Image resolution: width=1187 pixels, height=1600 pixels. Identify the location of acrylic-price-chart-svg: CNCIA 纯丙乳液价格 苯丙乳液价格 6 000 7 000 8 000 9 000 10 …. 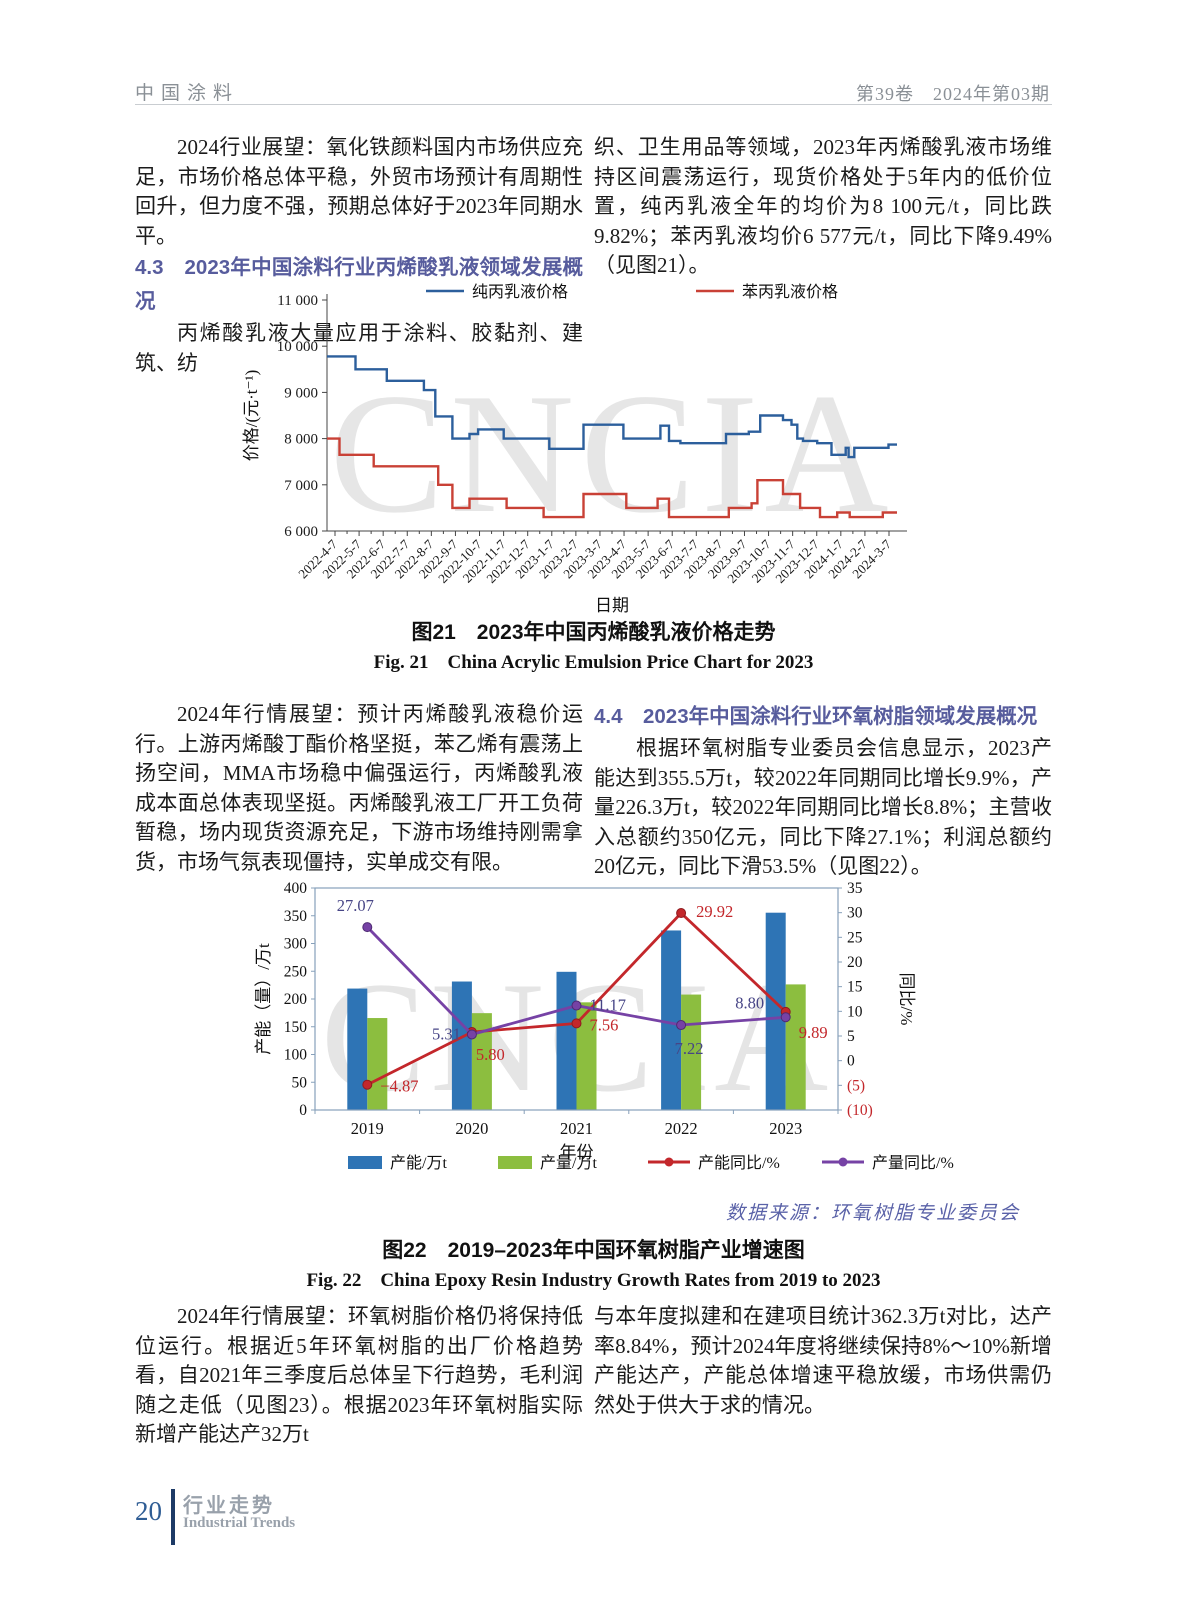
(574, 449).